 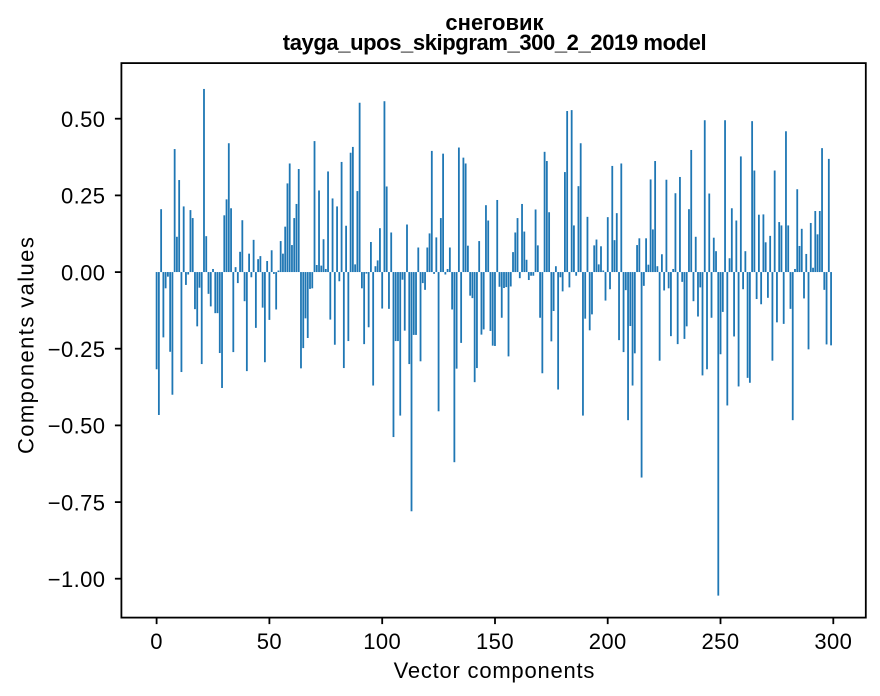 I want to click on svg-text: −1.00, so click(x=77, y=579).